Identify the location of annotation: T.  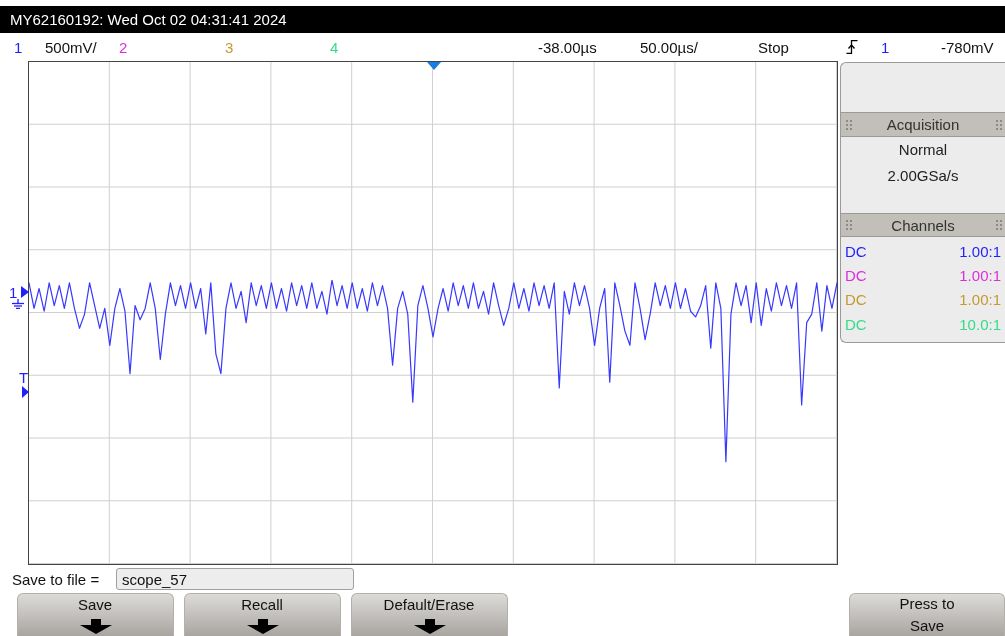
(24, 377).